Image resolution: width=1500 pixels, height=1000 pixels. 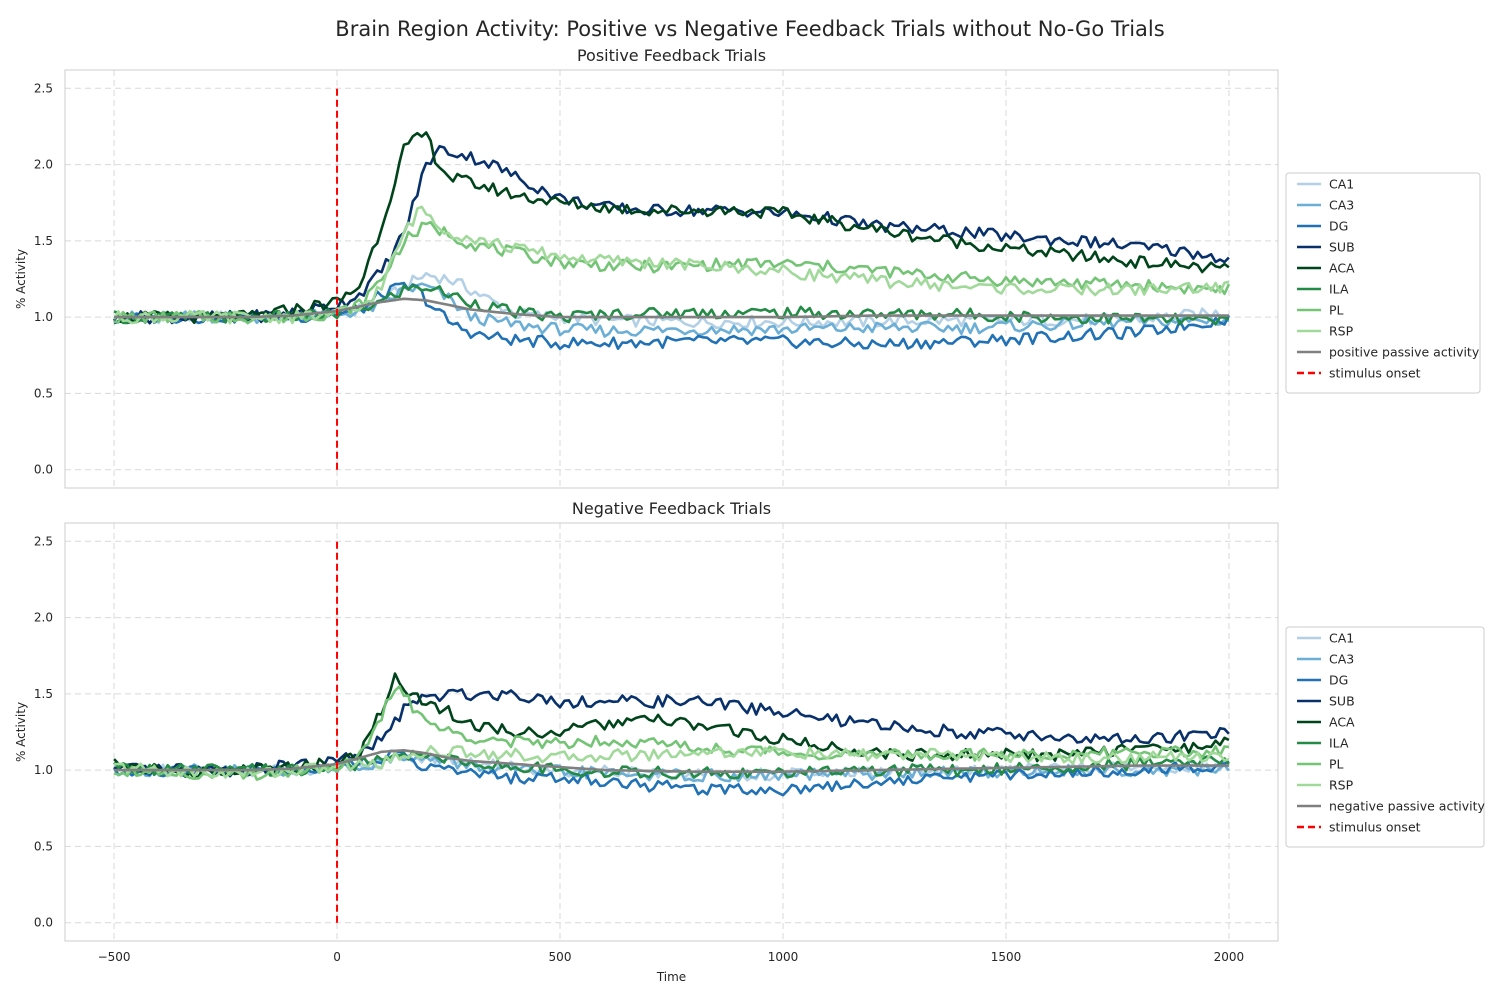 What do you see at coordinates (783, 957) in the screenshot?
I see `x-tick-label: 1000` at bounding box center [783, 957].